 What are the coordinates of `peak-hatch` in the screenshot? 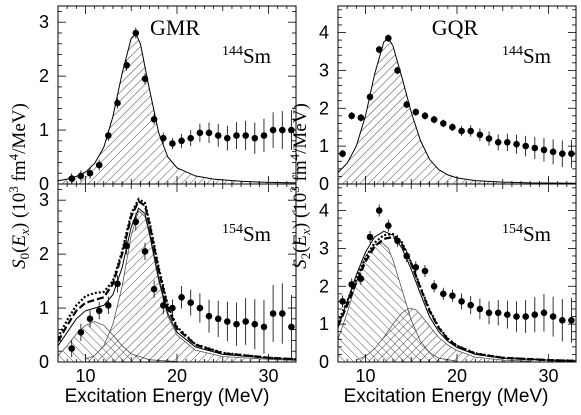 It's located at (457, 111).